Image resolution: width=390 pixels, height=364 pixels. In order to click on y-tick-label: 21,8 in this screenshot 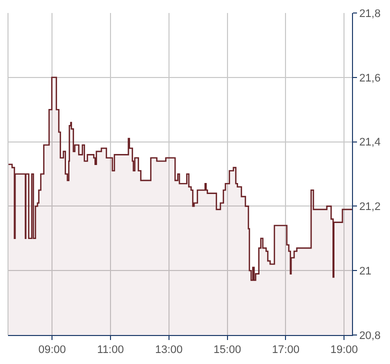, I will do `click(370, 14)`.